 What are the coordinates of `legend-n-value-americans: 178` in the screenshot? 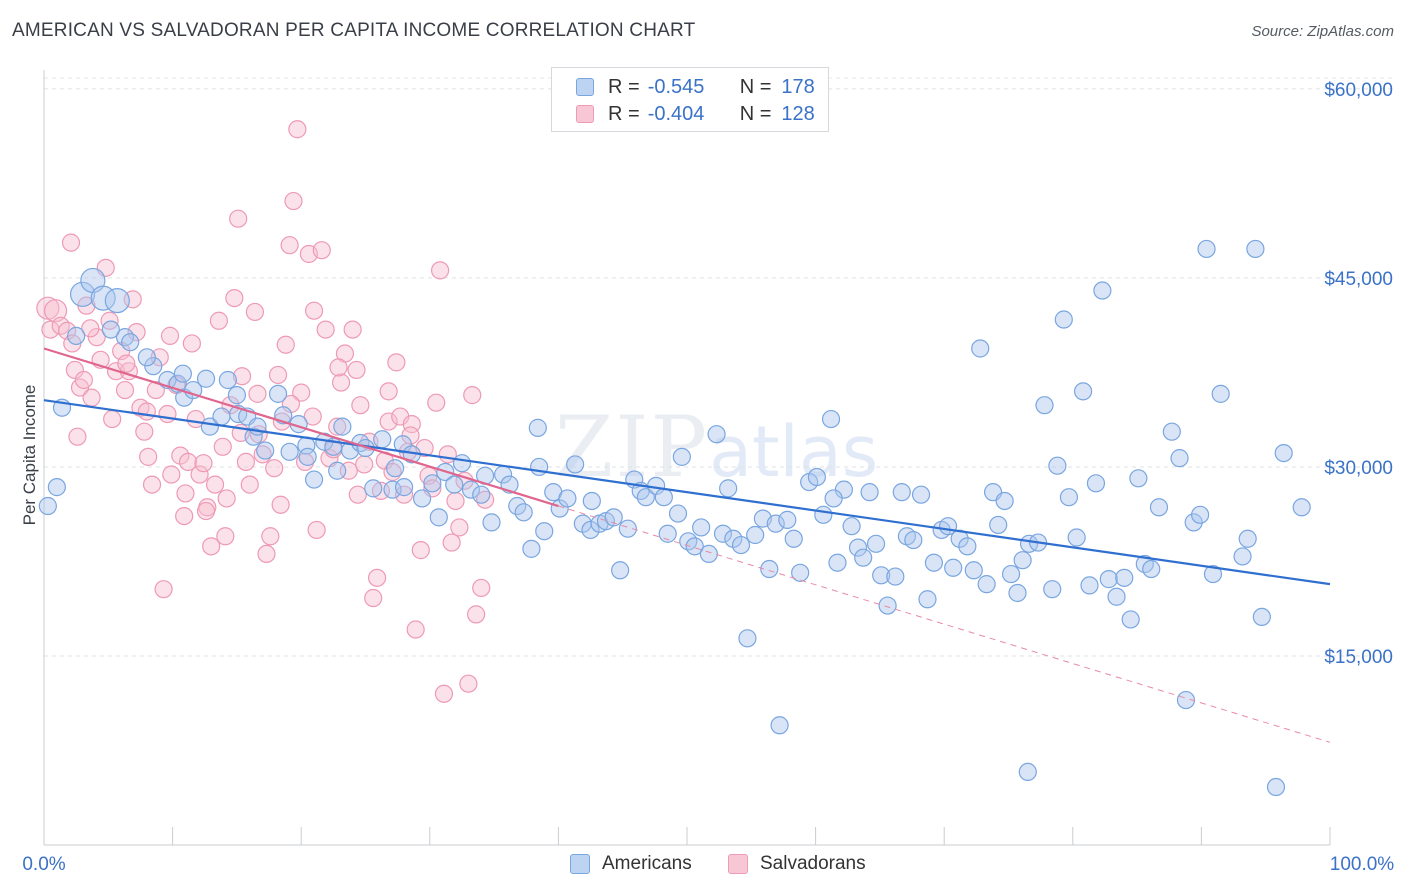 It's located at (798, 86).